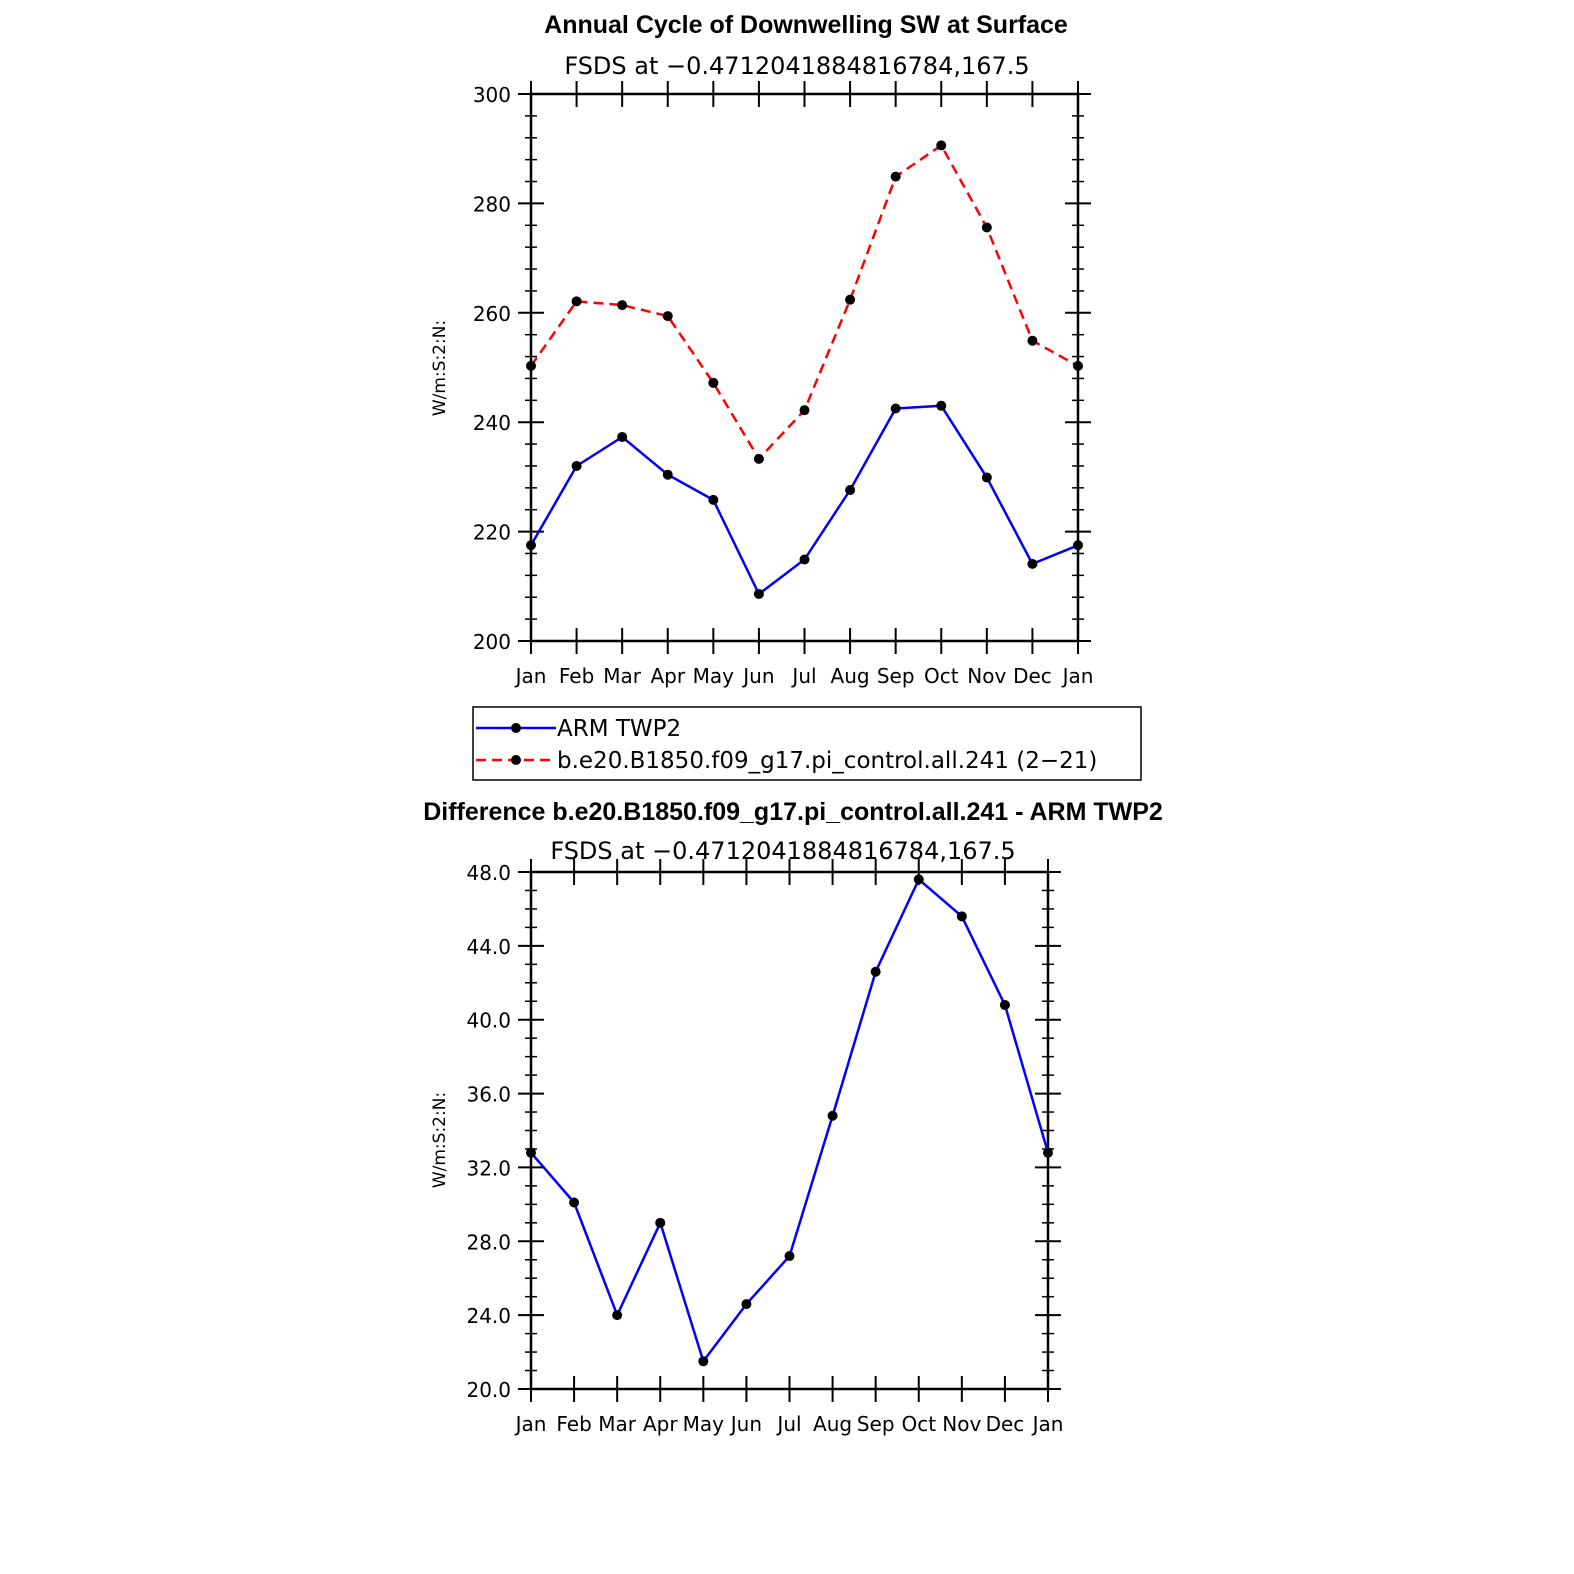 This screenshot has width=1574, height=1574. I want to click on bottom-x-tick-label: May, so click(704, 1424).